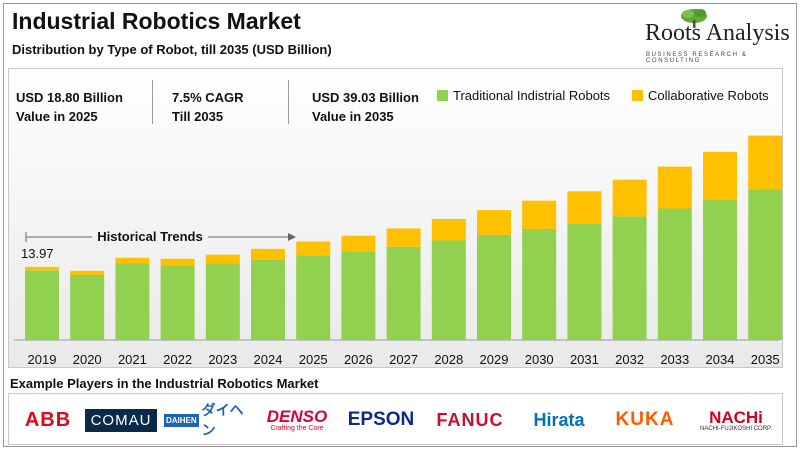 The image size is (800, 450). I want to click on x-tick-label-2023: 2023, so click(222, 359).